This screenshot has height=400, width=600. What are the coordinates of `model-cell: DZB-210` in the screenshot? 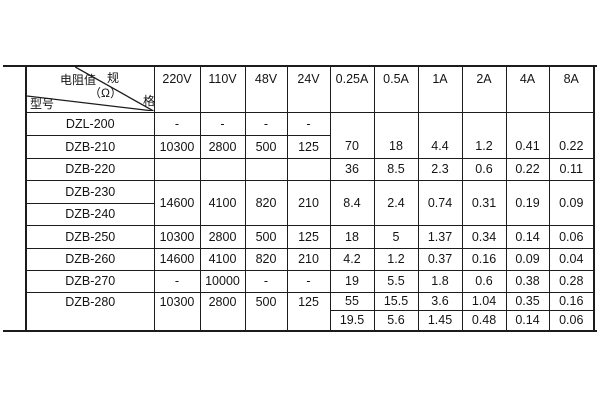 It's located at (90, 146).